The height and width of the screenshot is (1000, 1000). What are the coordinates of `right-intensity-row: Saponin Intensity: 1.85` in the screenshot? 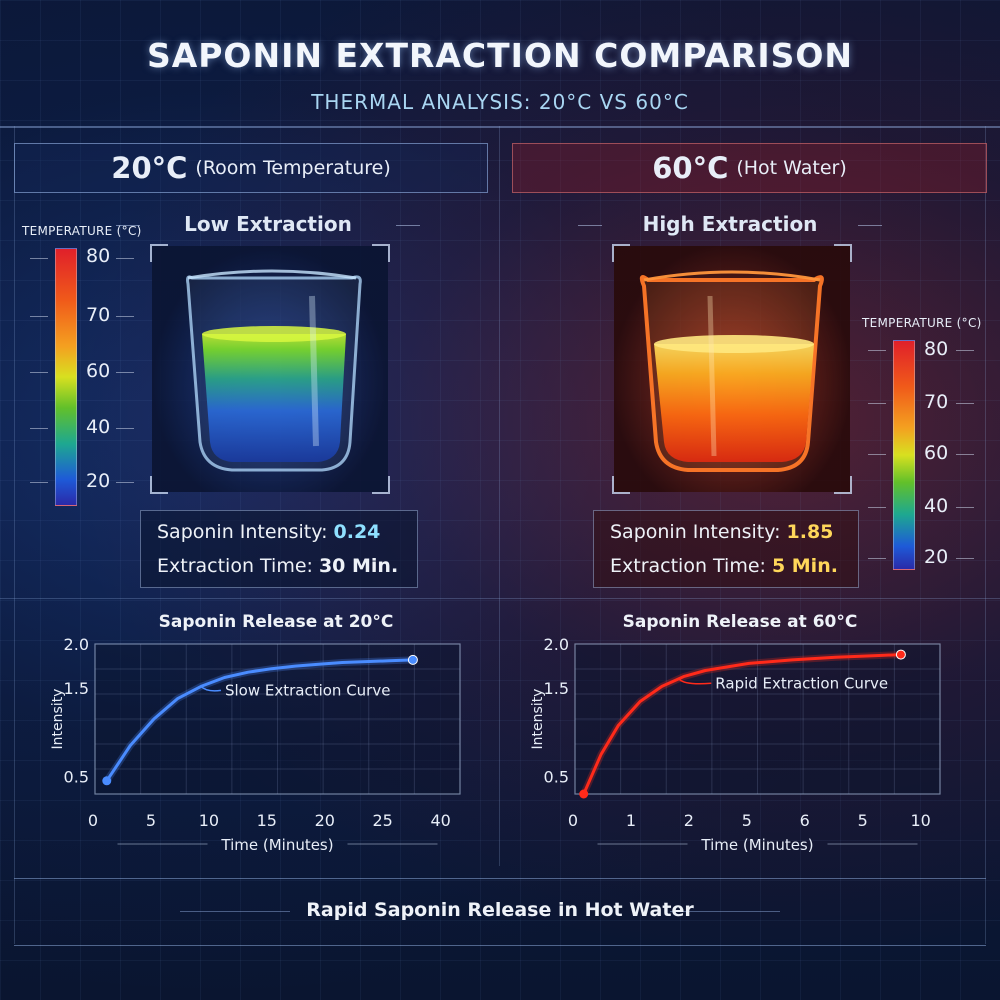 It's located at (721, 532).